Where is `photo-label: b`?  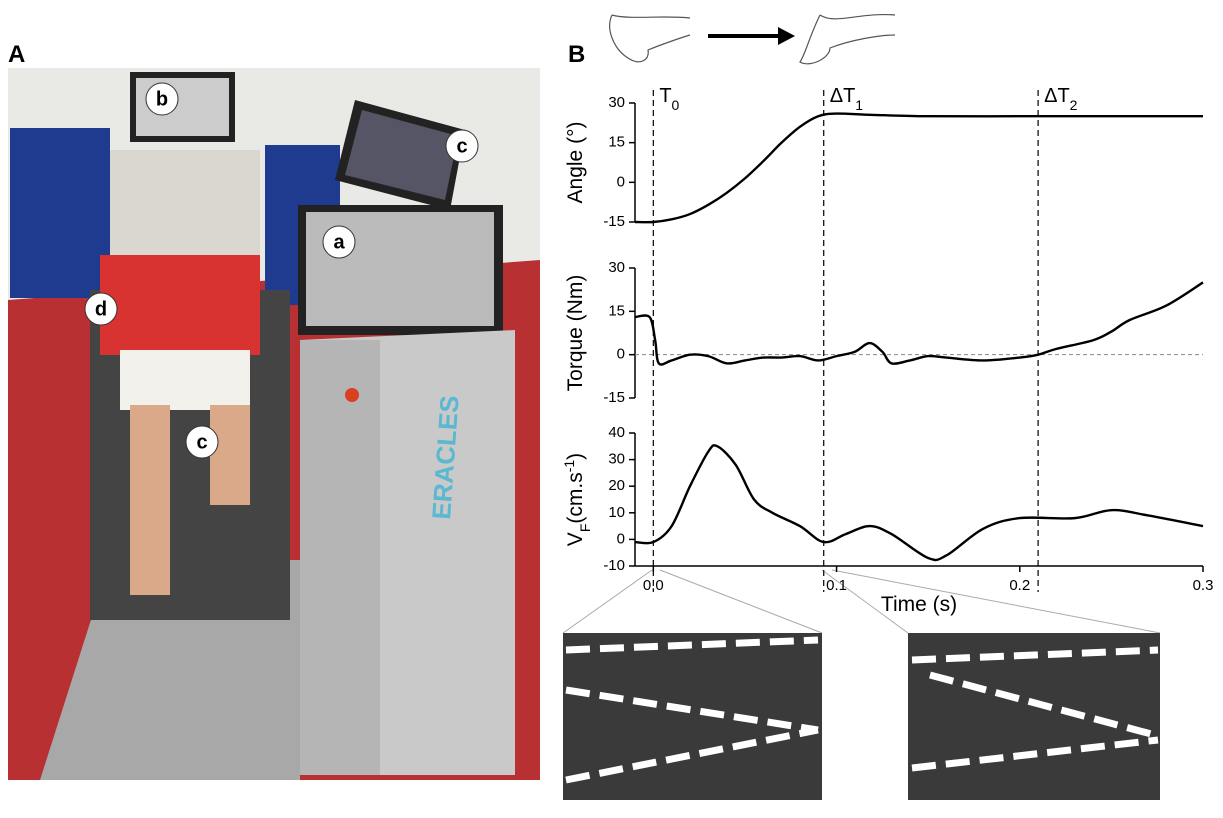 photo-label: b is located at coordinates (162, 99).